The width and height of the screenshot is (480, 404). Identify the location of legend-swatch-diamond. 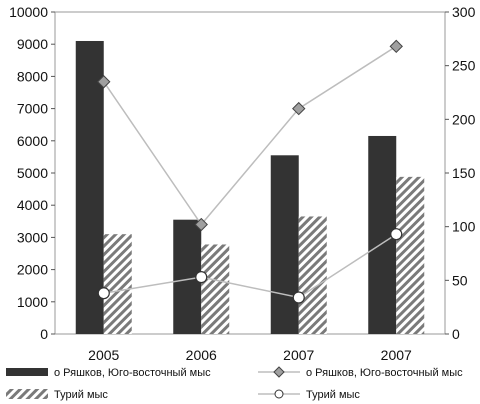
(279, 372).